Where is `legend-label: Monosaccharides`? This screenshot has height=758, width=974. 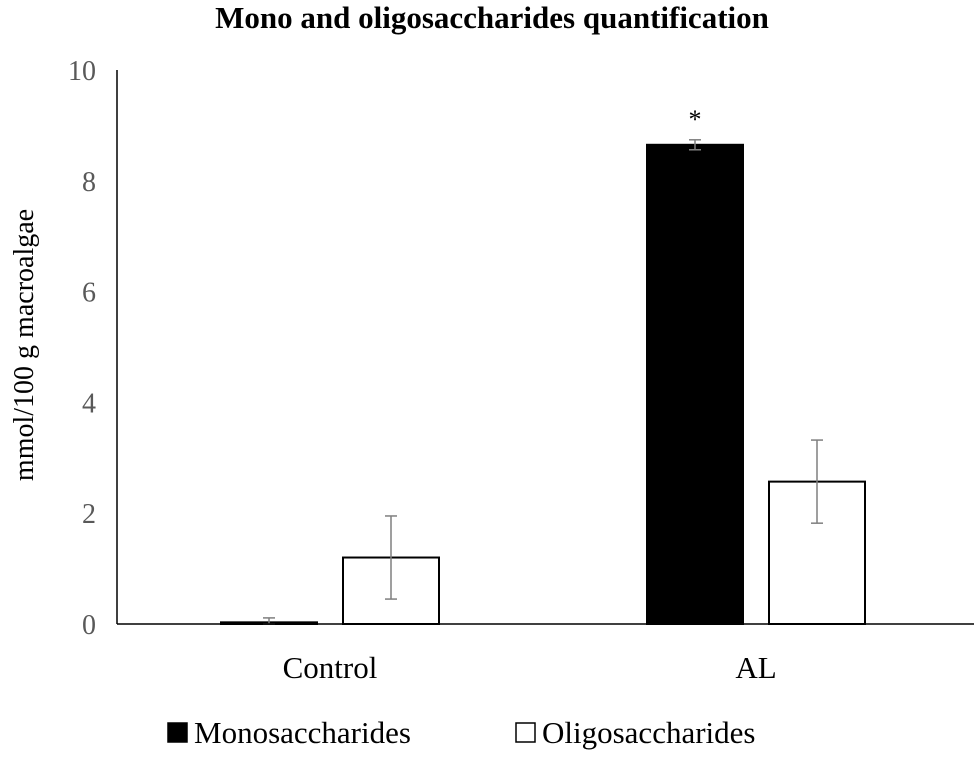
legend-label: Monosaccharides is located at coordinates (302, 732).